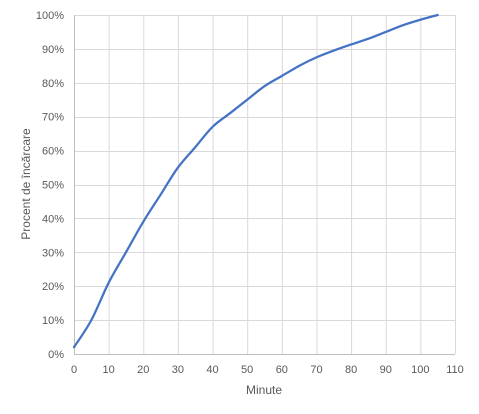 Image resolution: width=479 pixels, height=414 pixels. I want to click on x-tick-label: 0, so click(74, 370).